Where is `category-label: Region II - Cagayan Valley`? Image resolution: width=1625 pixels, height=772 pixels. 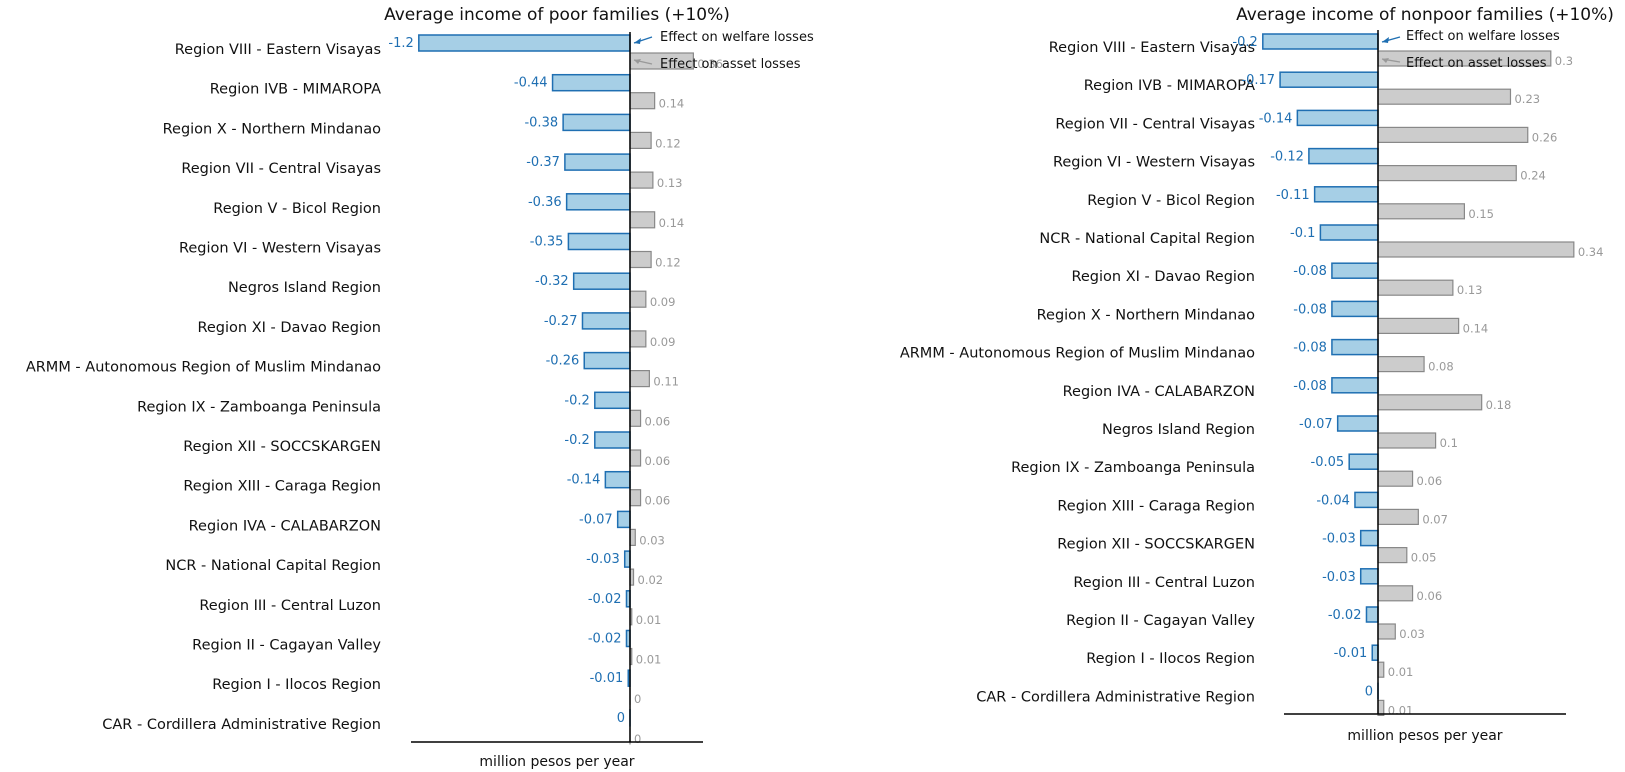 category-label: Region II - Cagayan Valley is located at coordinates (1160, 621).